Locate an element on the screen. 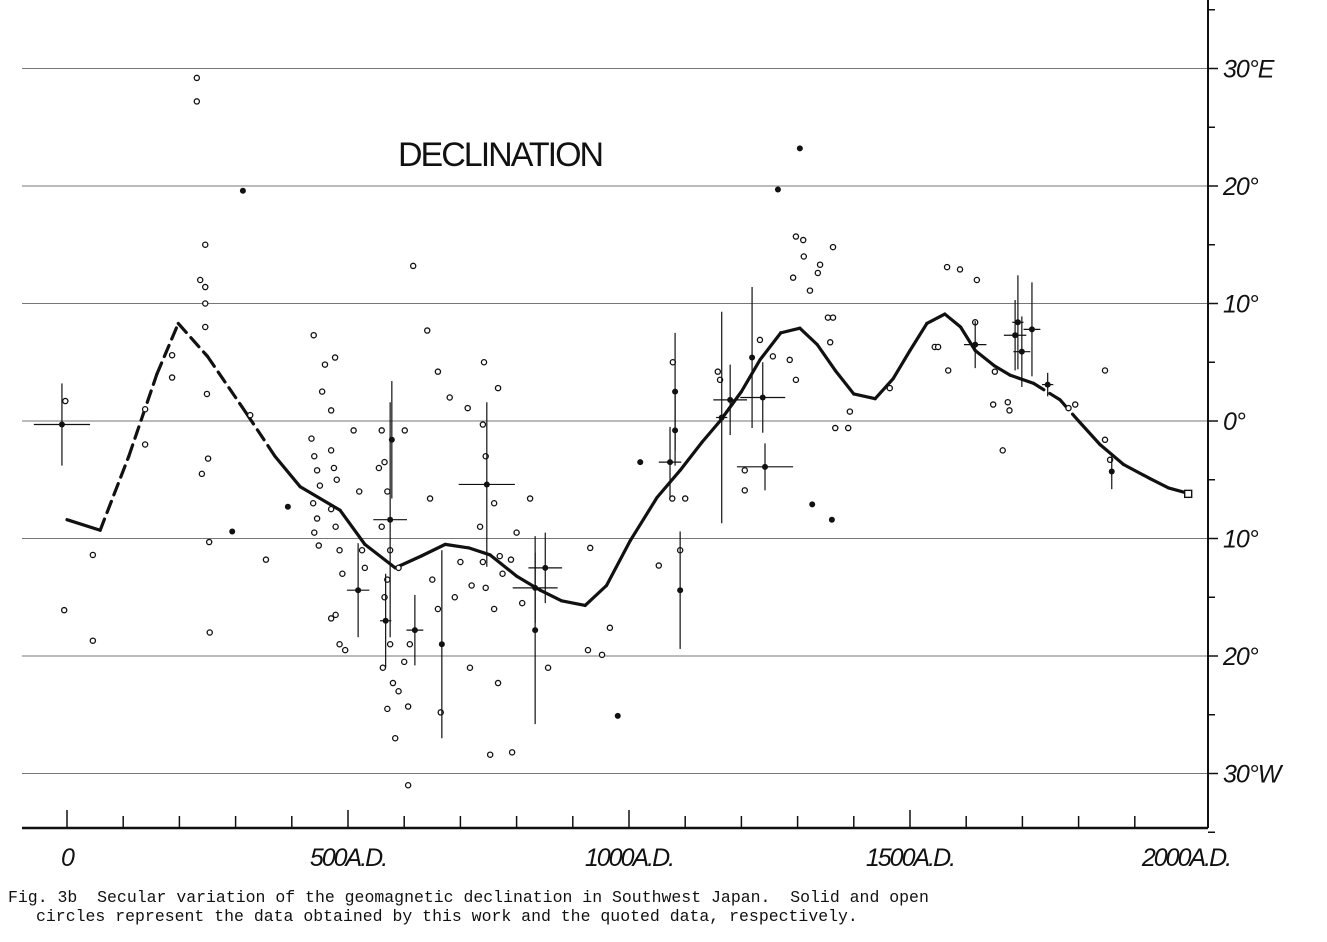  chart-title: DECLINATION is located at coordinates (500, 155).